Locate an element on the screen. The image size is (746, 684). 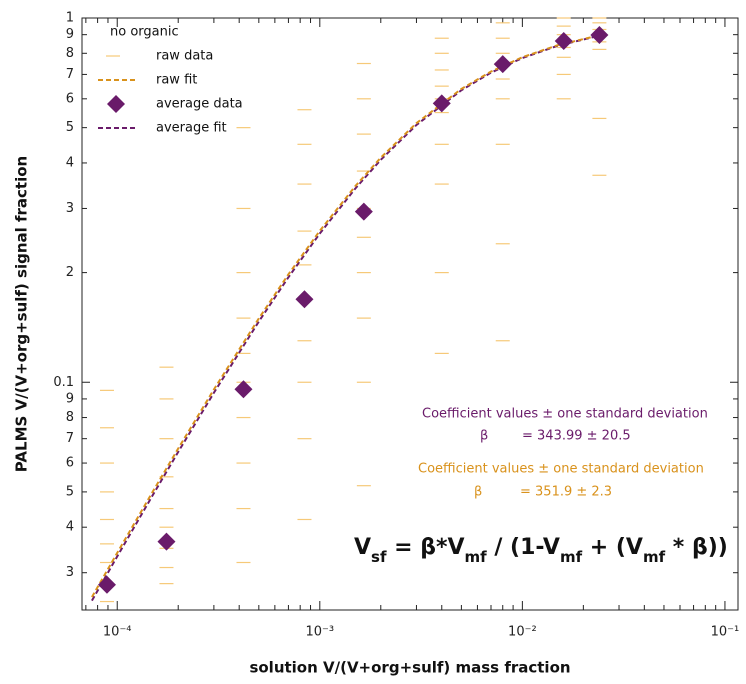
annotation: = 343.99 ± 20.5 is located at coordinates (576, 436).